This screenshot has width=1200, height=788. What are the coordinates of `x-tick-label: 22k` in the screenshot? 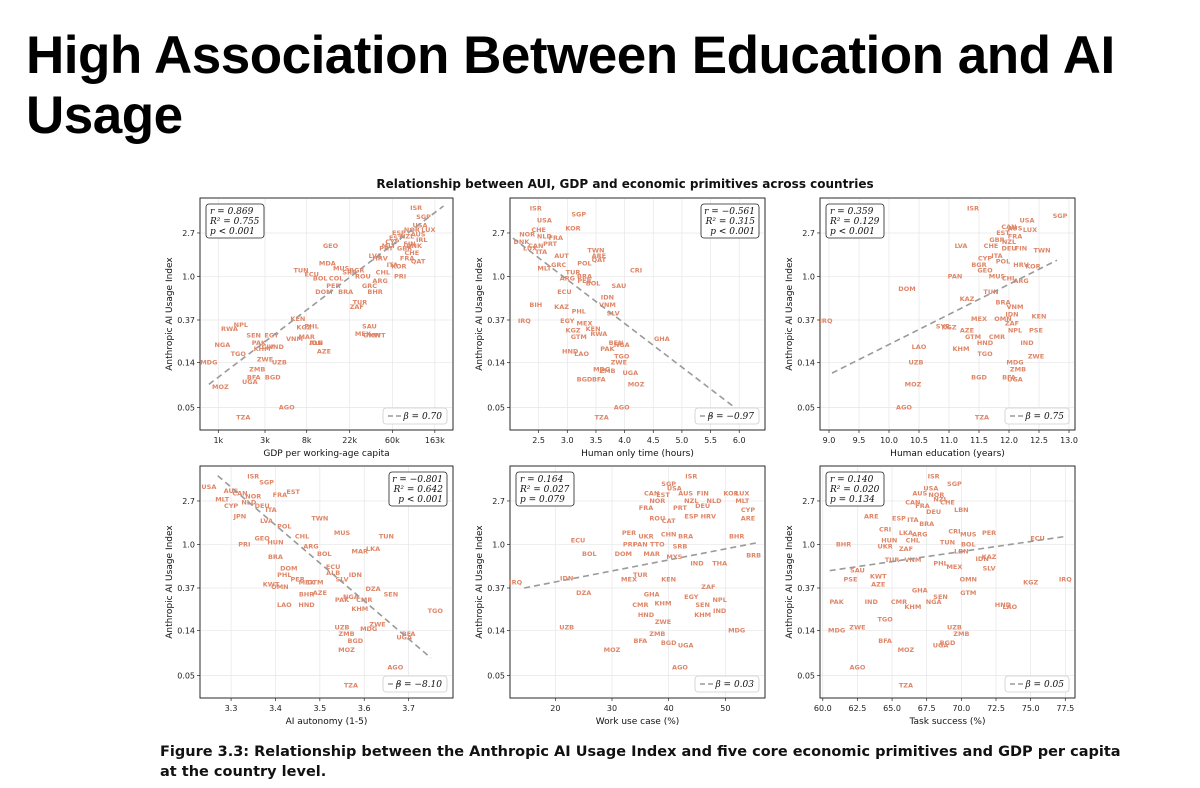 It's located at (349, 440).